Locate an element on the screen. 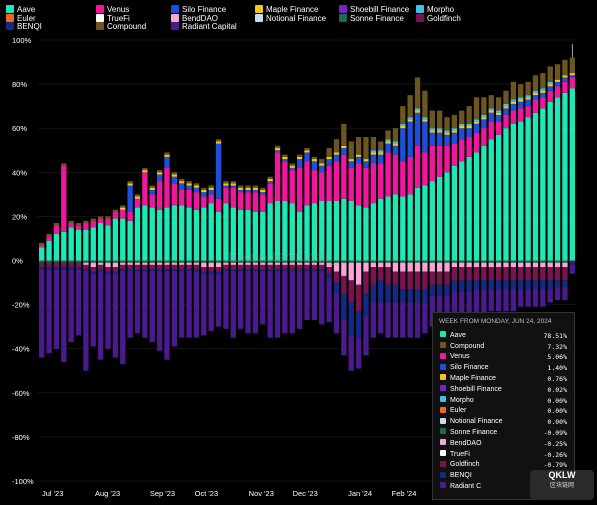 The image size is (597, 505). legend-item: Euler is located at coordinates (51, 18).